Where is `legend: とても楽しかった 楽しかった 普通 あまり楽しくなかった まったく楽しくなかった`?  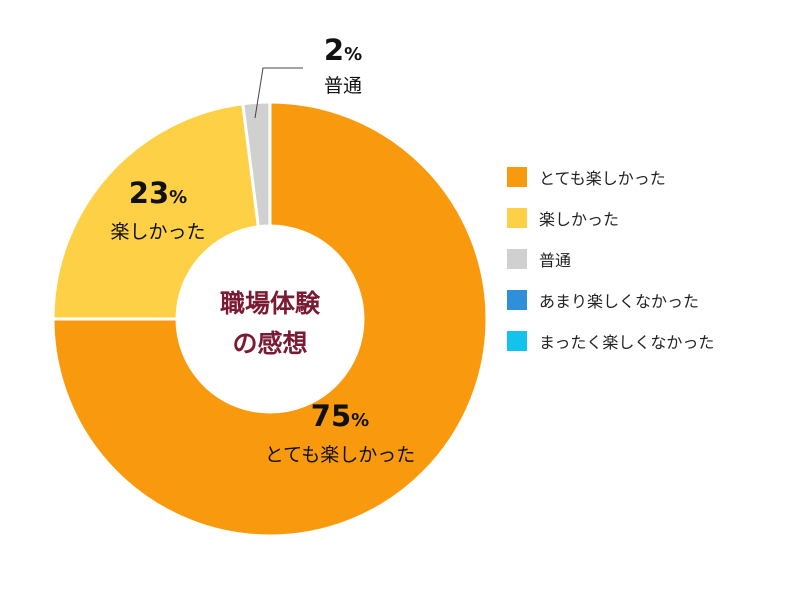 legend: とても楽しかった 楽しかった 普通 あまり楽しくなかった まったく楽しくなかった is located at coordinates (610, 268).